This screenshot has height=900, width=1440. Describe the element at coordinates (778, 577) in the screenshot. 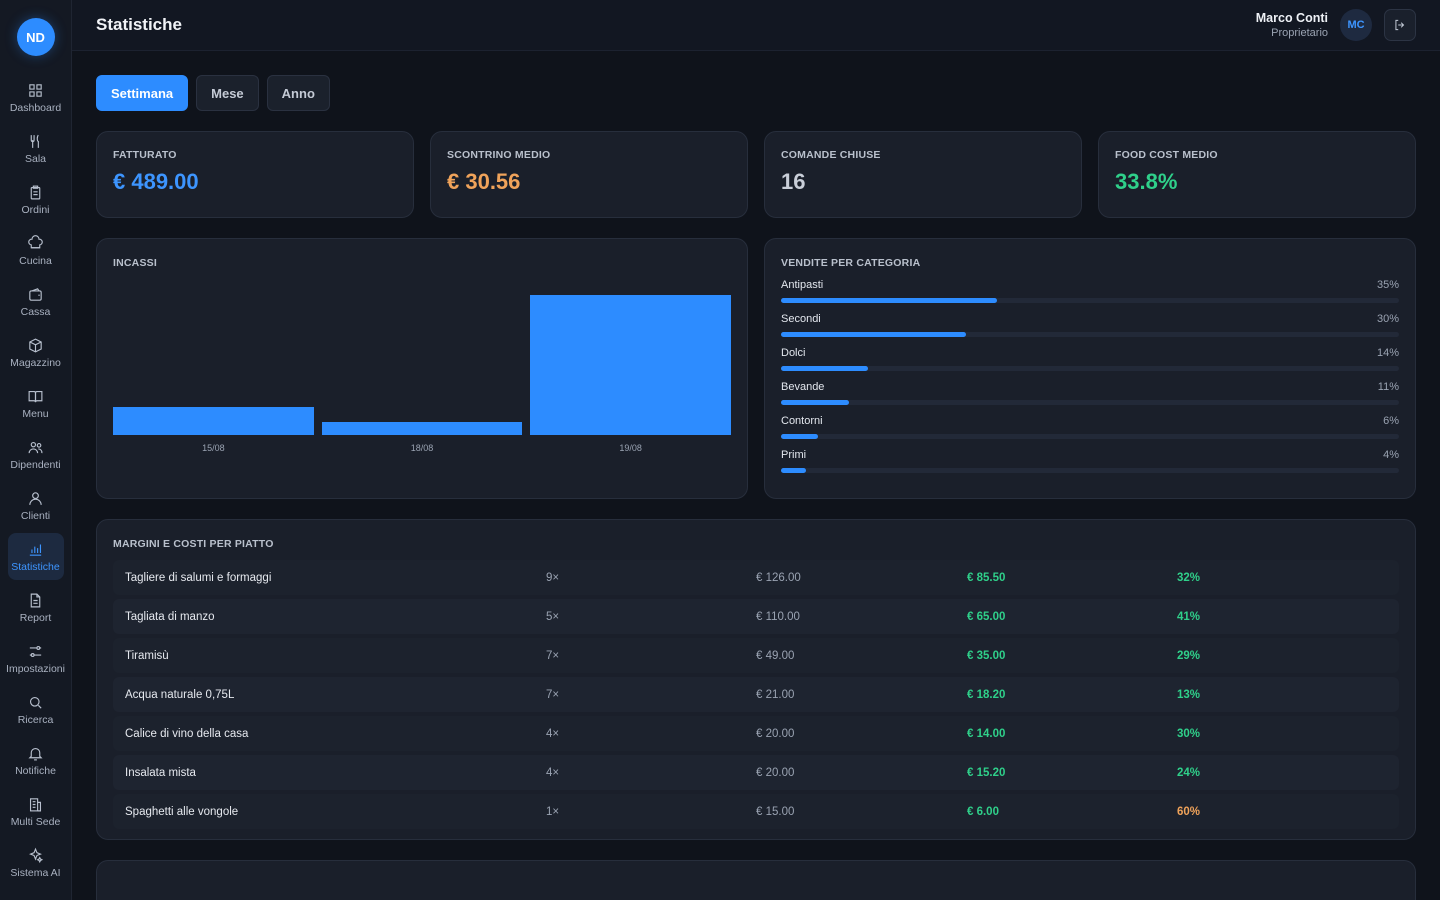

I see `dish-revenue: € 126.00` at that location.